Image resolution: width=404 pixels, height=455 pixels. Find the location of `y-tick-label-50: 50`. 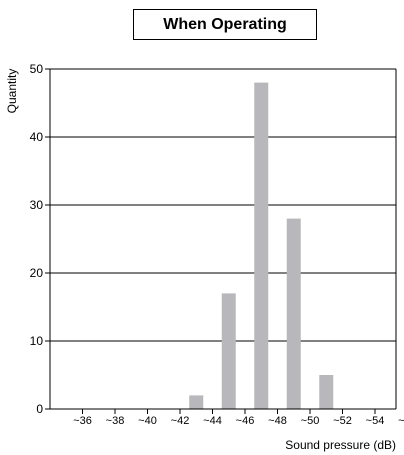

y-tick-label-50: 50 is located at coordinates (37, 69).